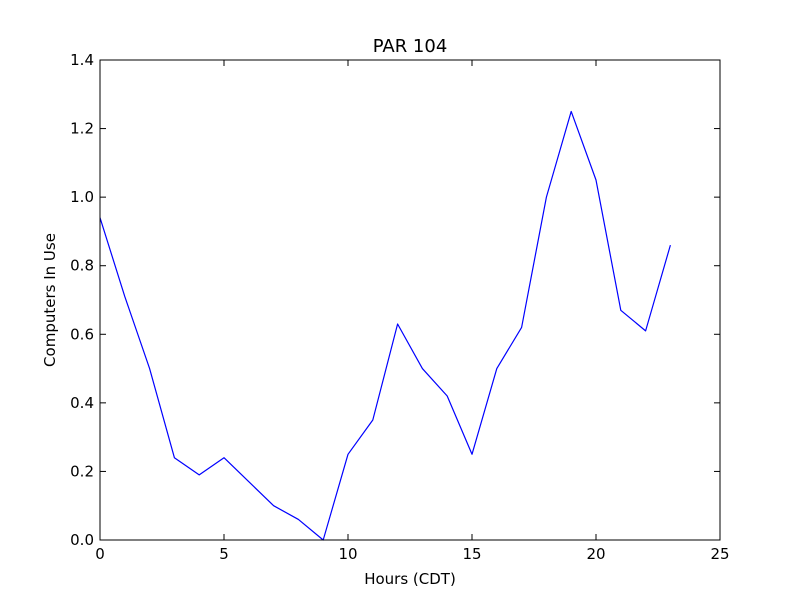  Describe the element at coordinates (719, 554) in the screenshot. I see `x-tick-label: 25` at that location.